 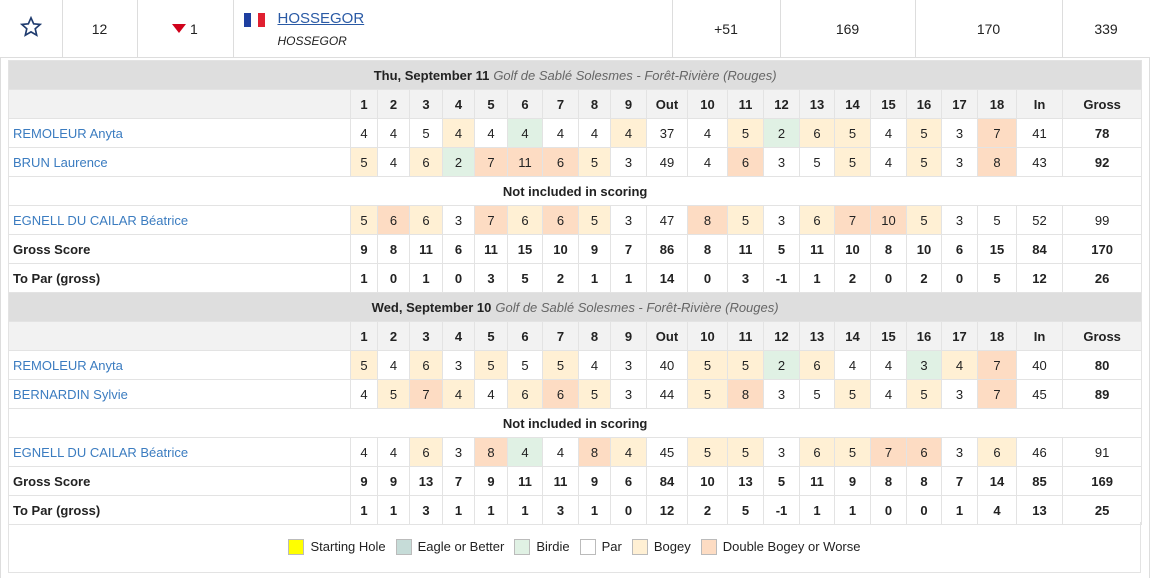 I want to click on player-name: BERNARDIN Sylvie, so click(x=70, y=394).